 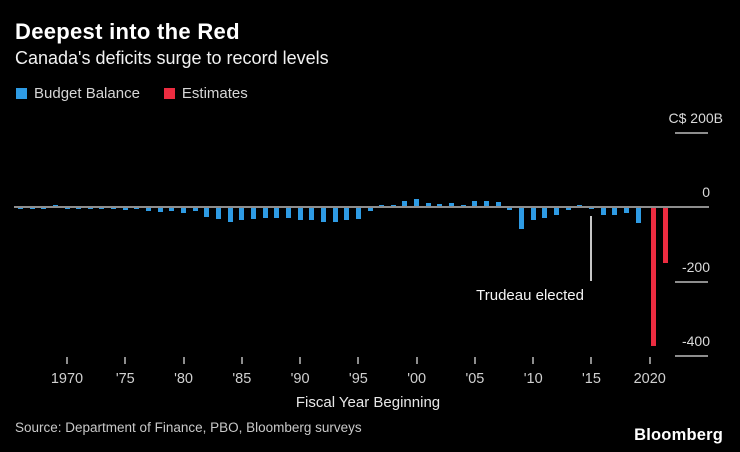 What do you see at coordinates (172, 58) in the screenshot?
I see `chart-subtitle: Canada's deficits surge to record levels` at bounding box center [172, 58].